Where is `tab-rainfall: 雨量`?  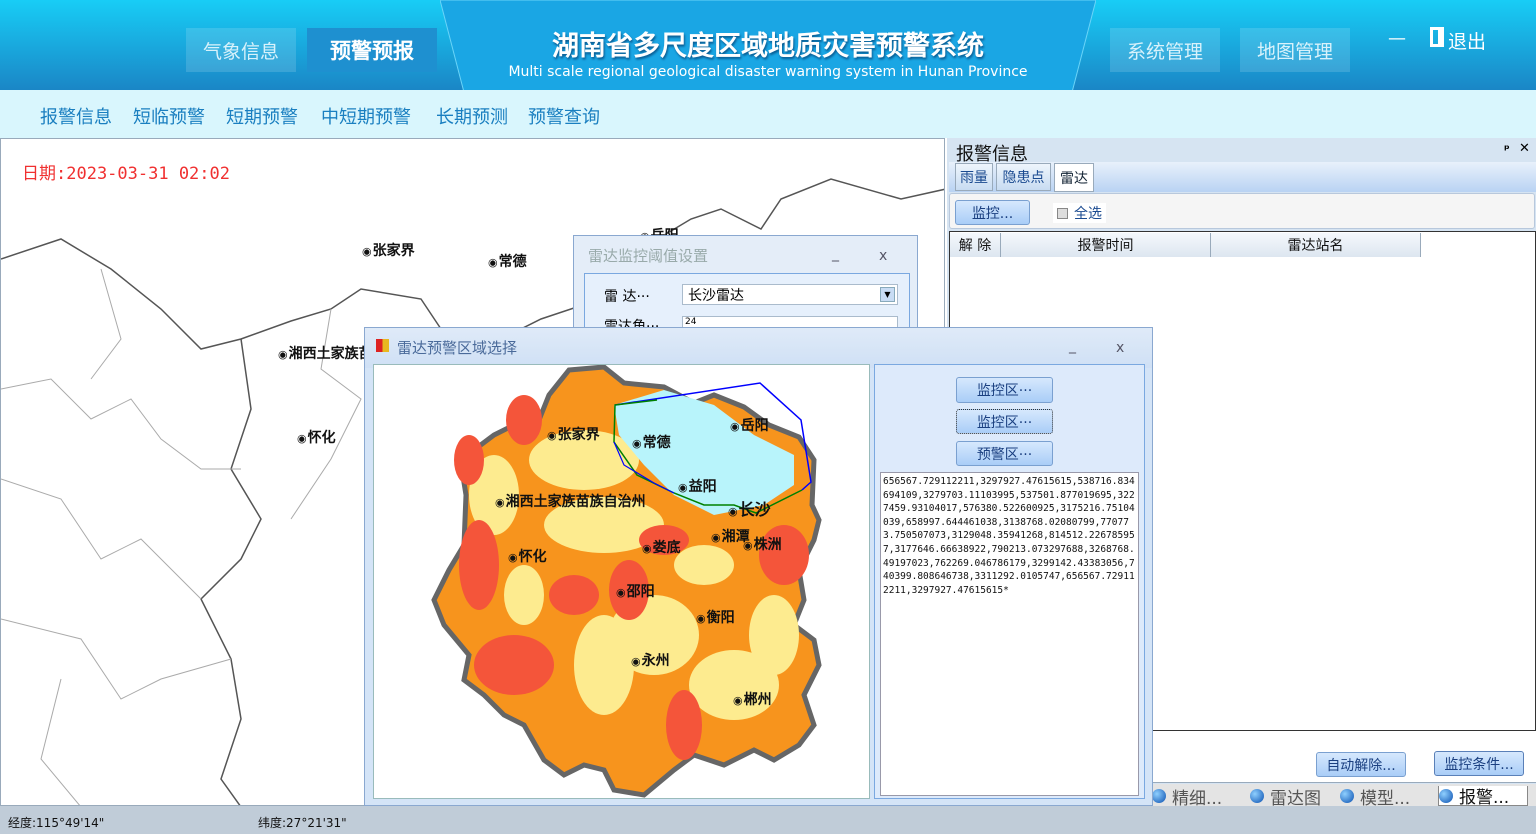 tab-rainfall: 雨量 is located at coordinates (974, 177).